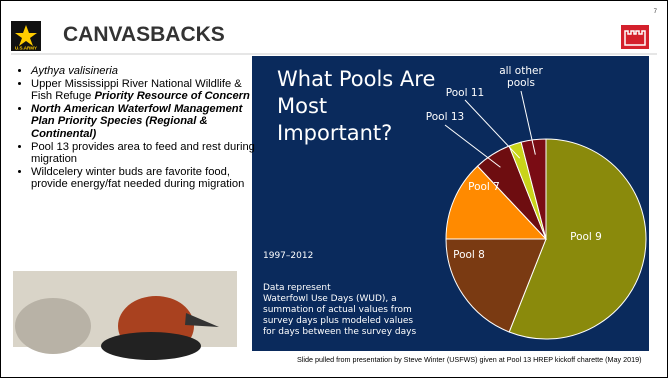  Describe the element at coordinates (465, 93) in the screenshot. I see `slice-label: Pool 11` at that location.